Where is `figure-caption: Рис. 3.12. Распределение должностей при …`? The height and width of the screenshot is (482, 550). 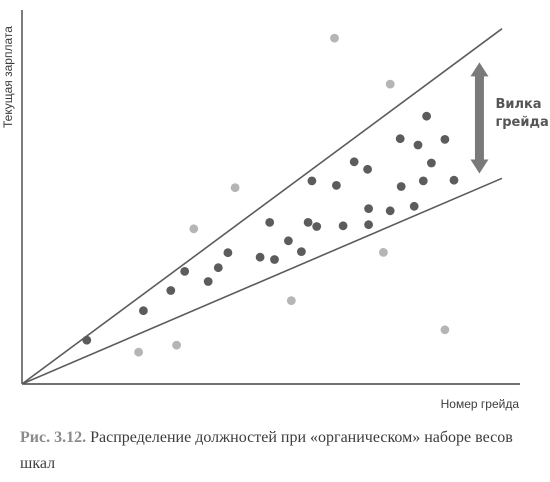
figure-caption: Рис. 3.12. Распределение должностей при … is located at coordinates (282, 451).